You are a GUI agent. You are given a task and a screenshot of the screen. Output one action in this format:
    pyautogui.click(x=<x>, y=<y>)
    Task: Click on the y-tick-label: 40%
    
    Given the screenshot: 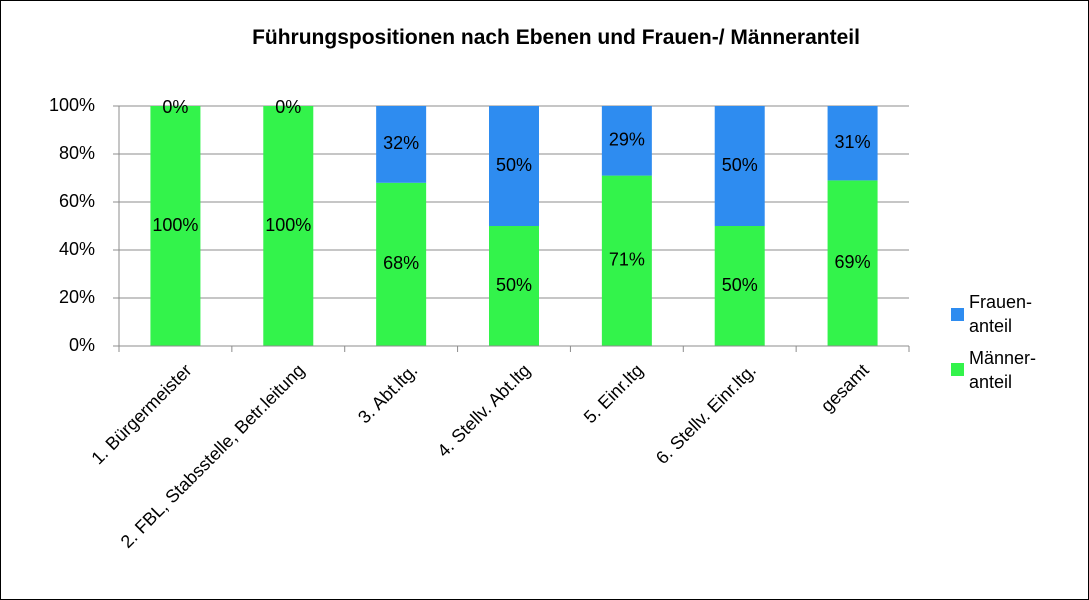 What is the action you would take?
    pyautogui.click(x=77, y=249)
    